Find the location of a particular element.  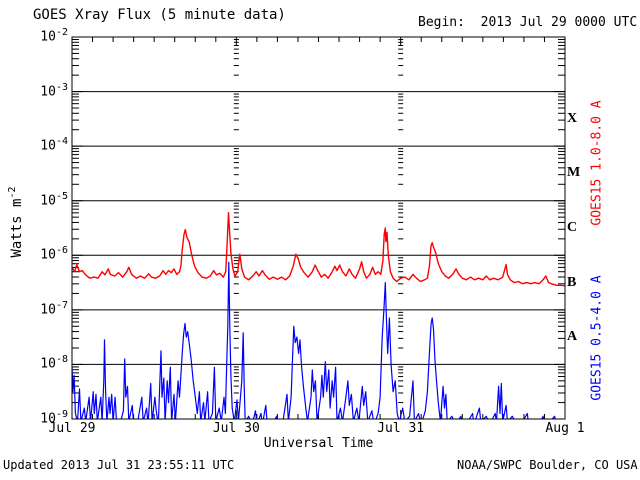

flare-class-b: B is located at coordinates (572, 282).